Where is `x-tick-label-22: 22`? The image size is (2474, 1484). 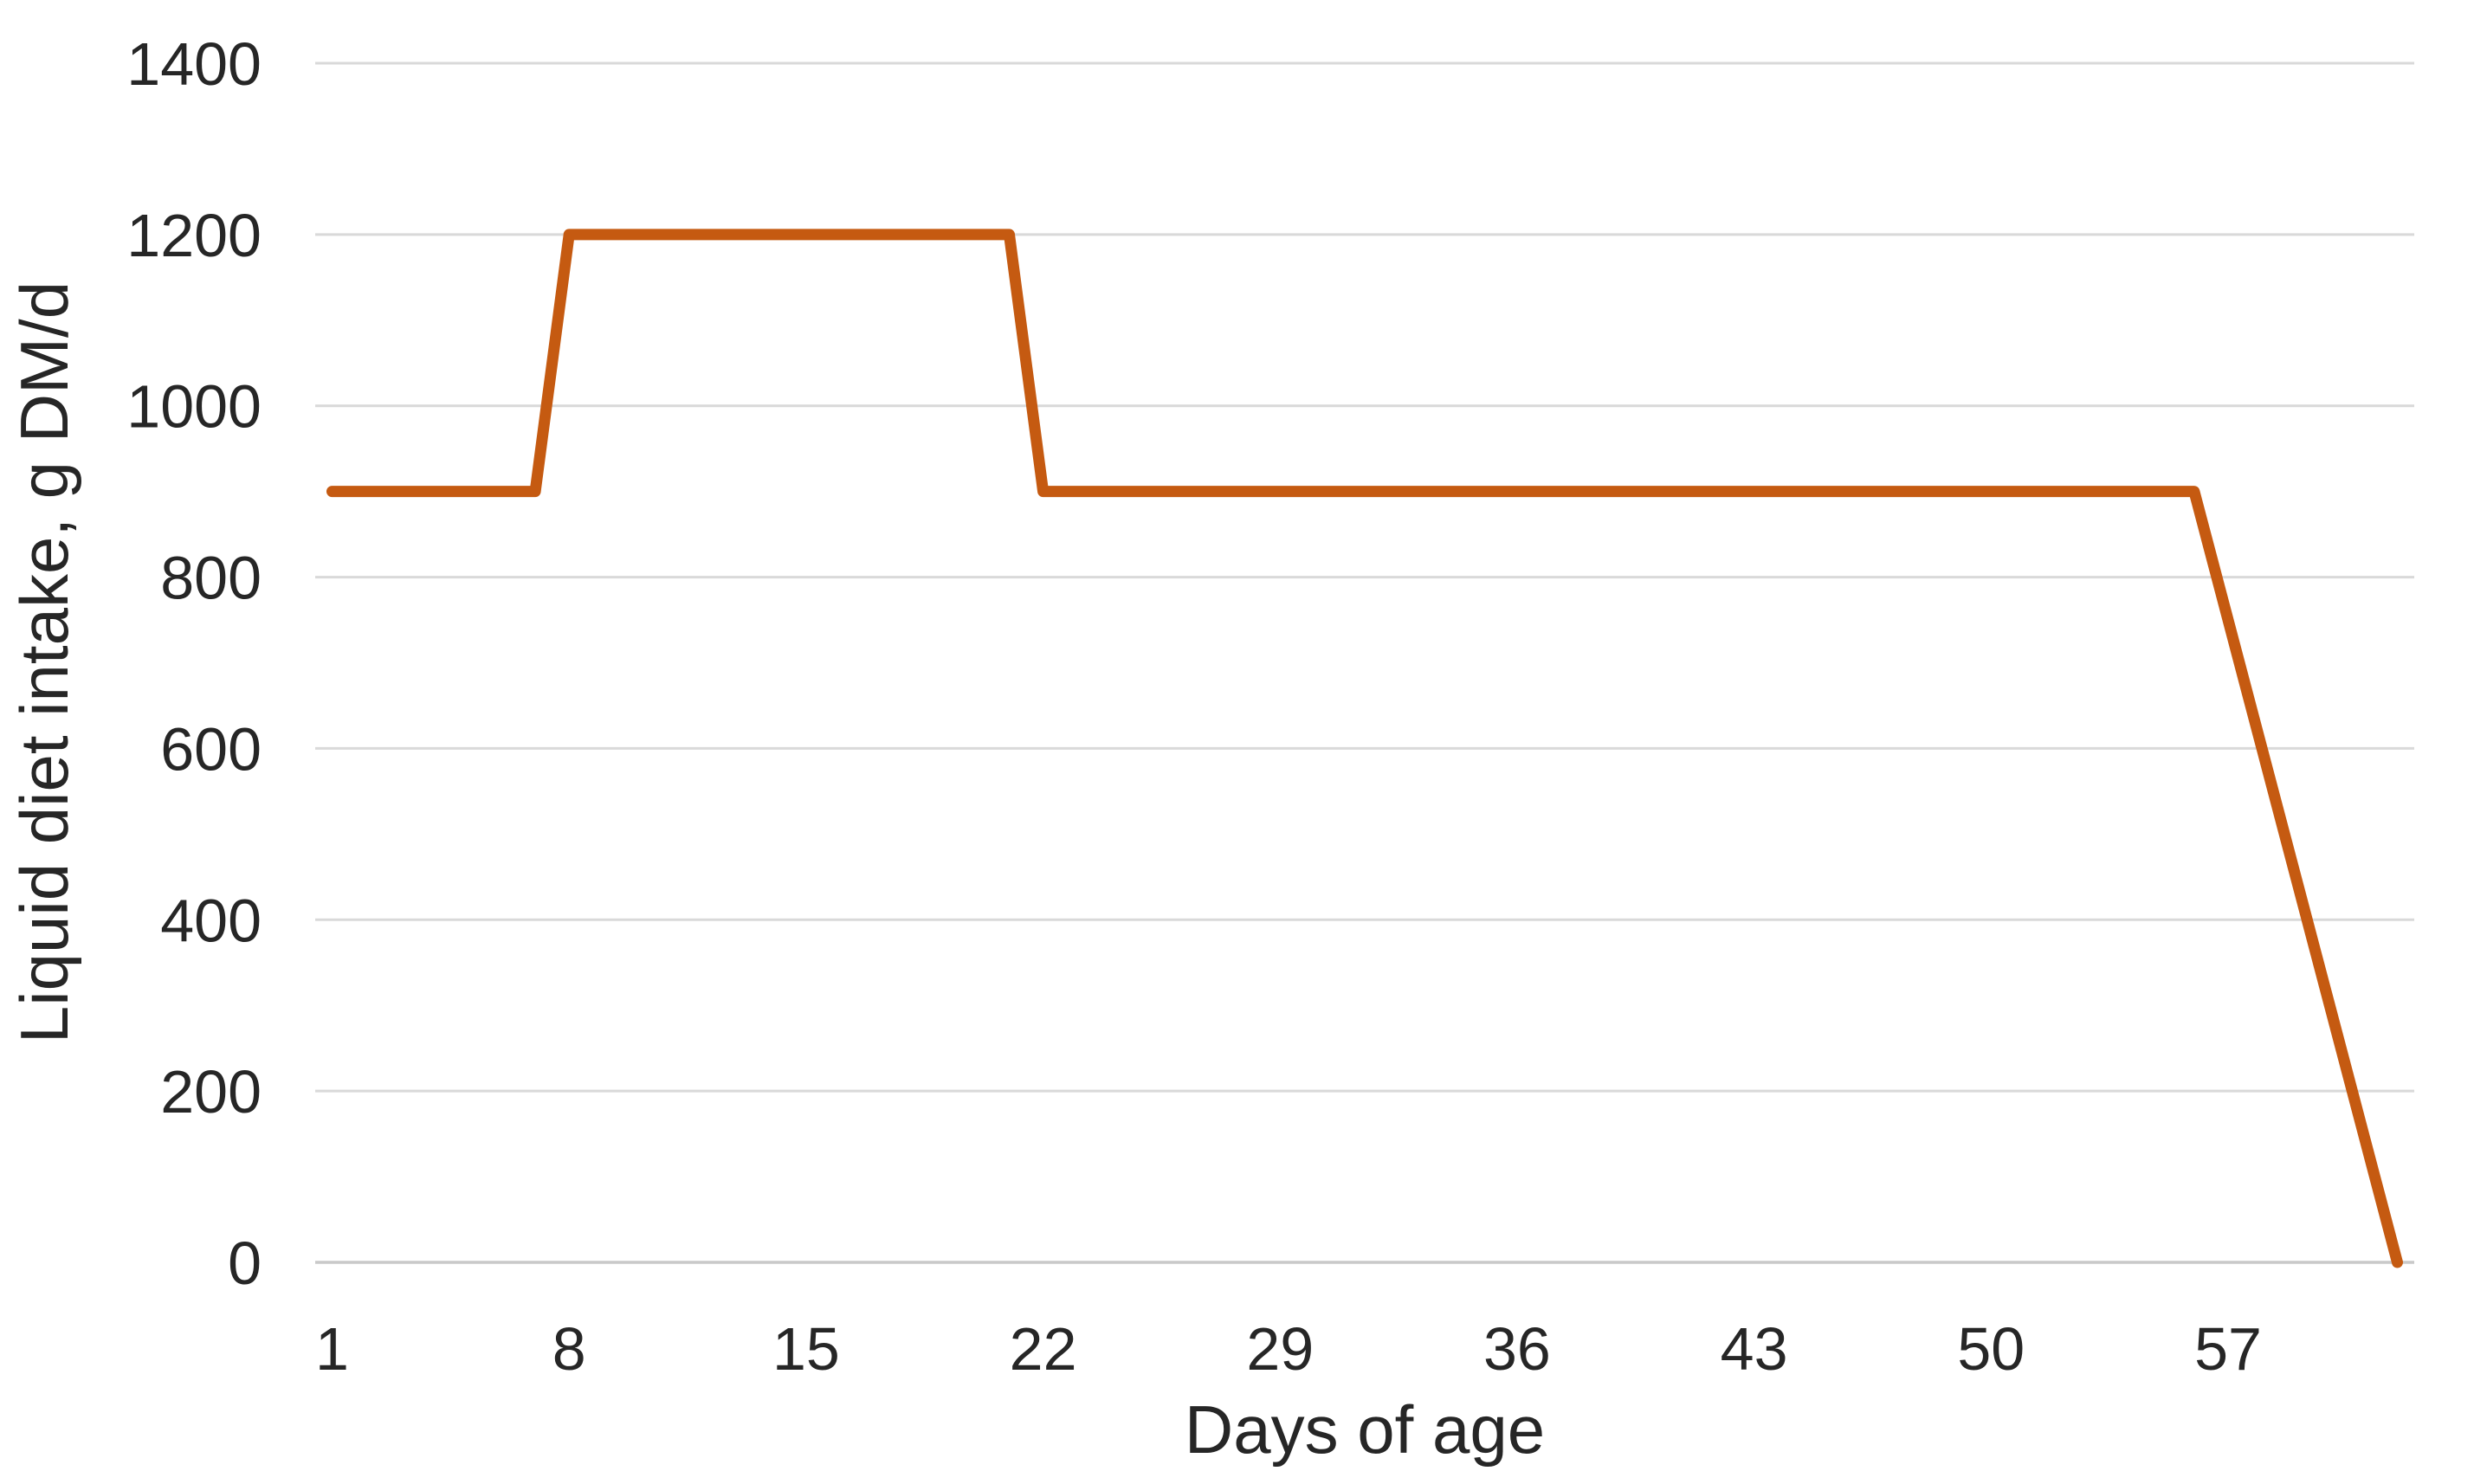 x-tick-label-22: 22 is located at coordinates (1043, 1349).